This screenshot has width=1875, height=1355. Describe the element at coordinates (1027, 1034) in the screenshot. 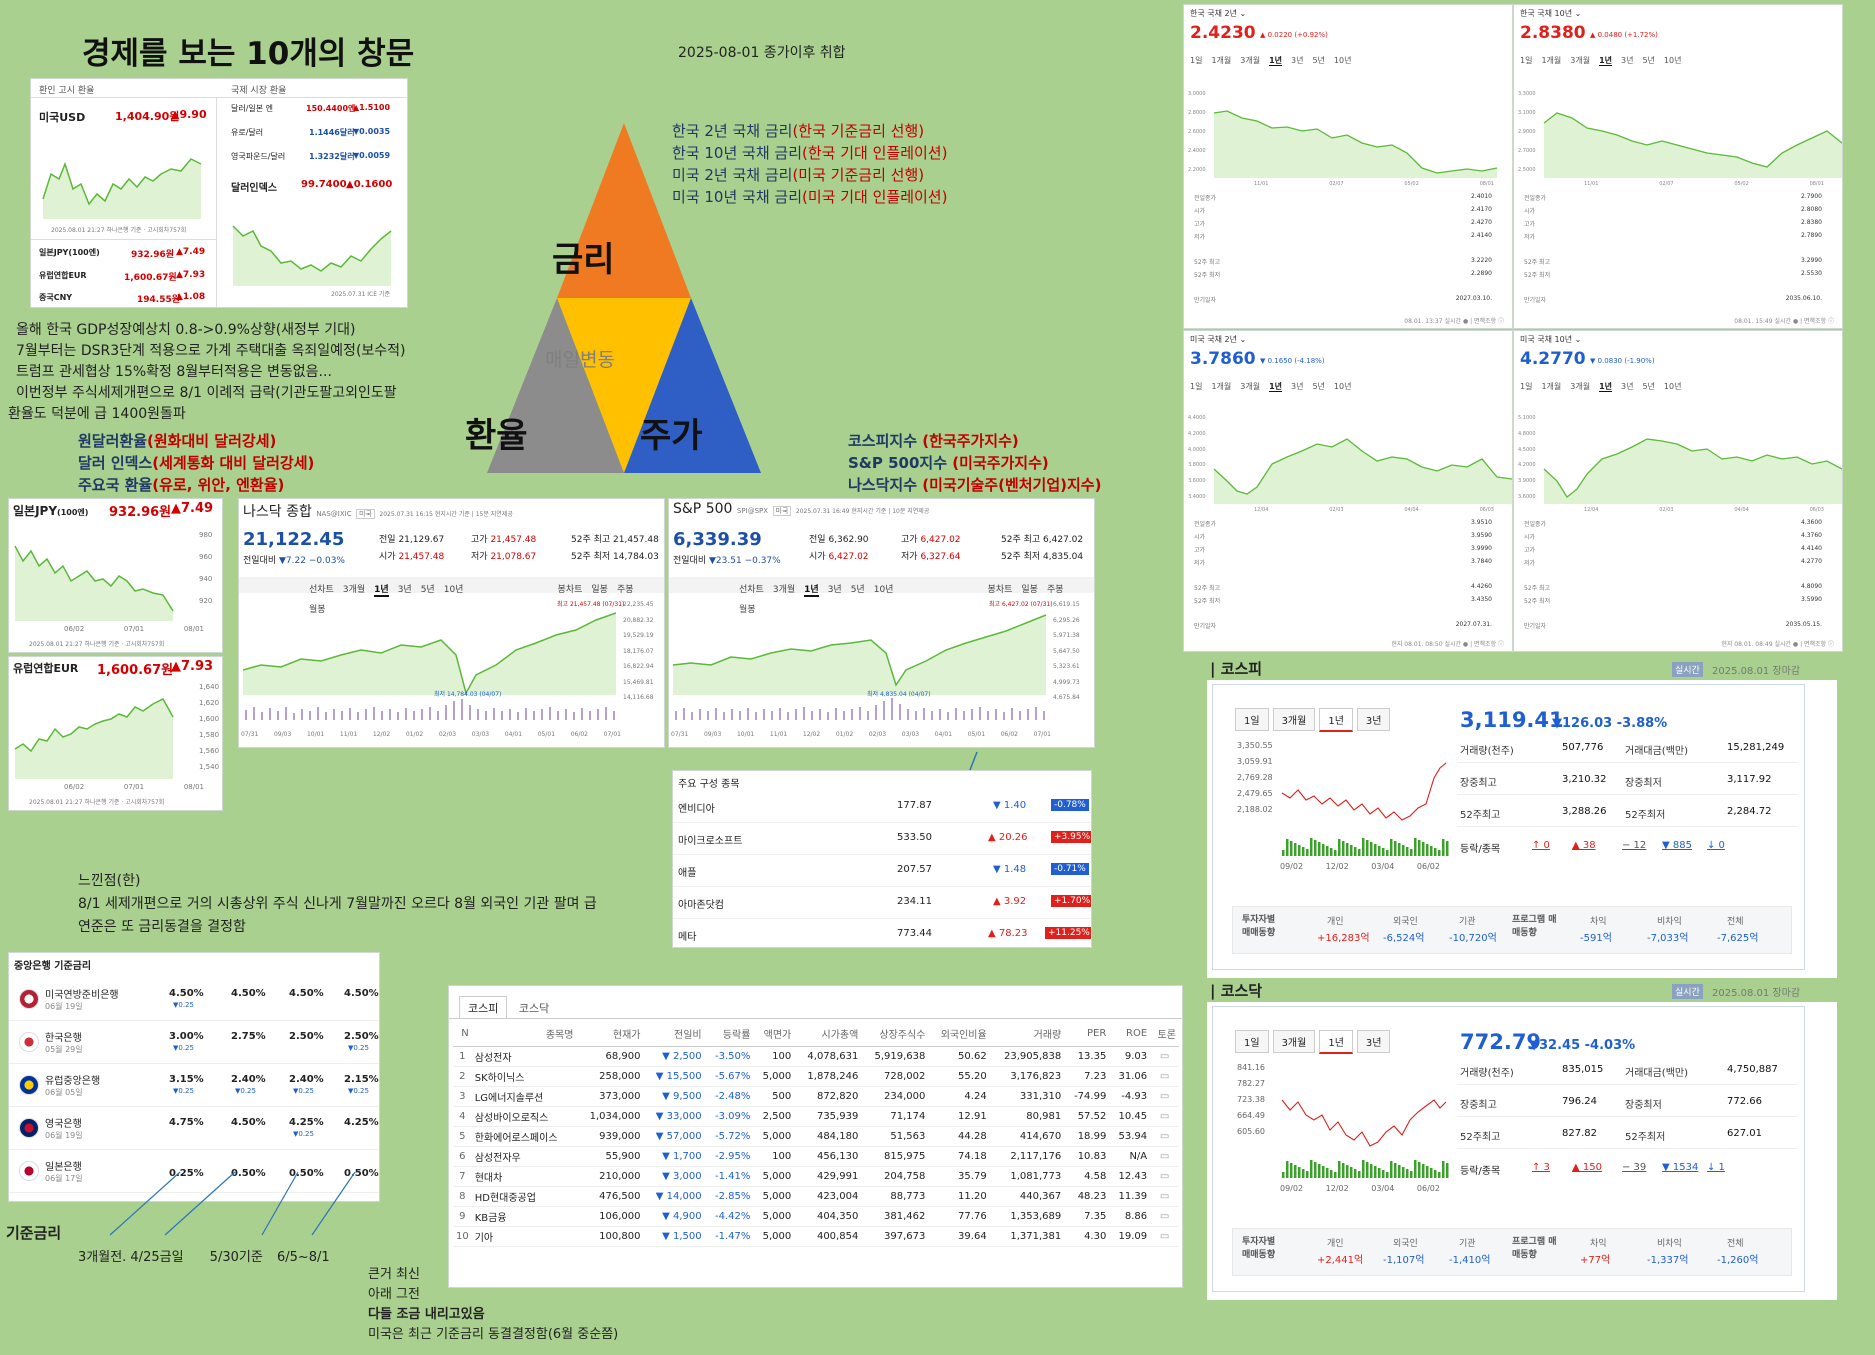

I see `table-header: 거래량` at that location.